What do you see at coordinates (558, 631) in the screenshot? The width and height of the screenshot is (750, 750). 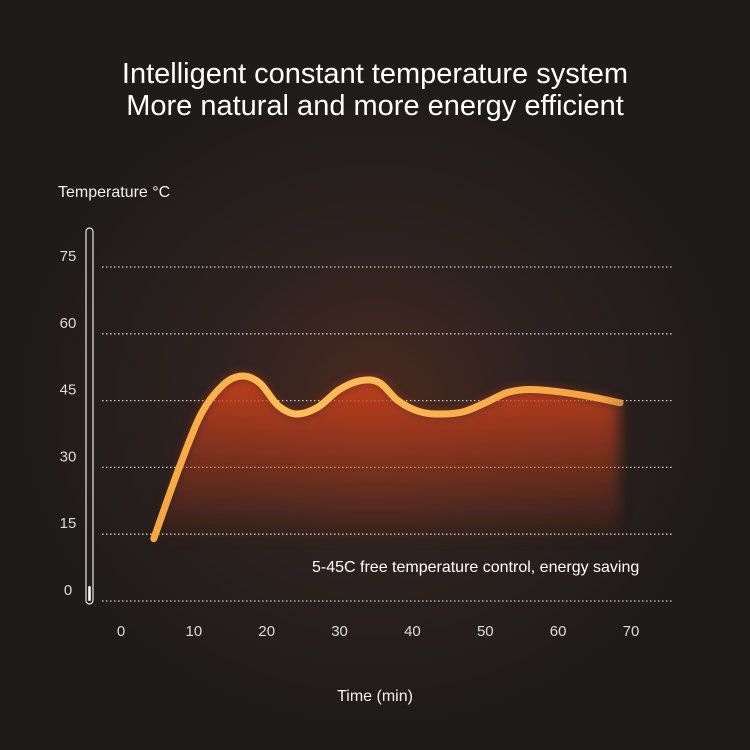 I see `x-tick-label: 60` at bounding box center [558, 631].